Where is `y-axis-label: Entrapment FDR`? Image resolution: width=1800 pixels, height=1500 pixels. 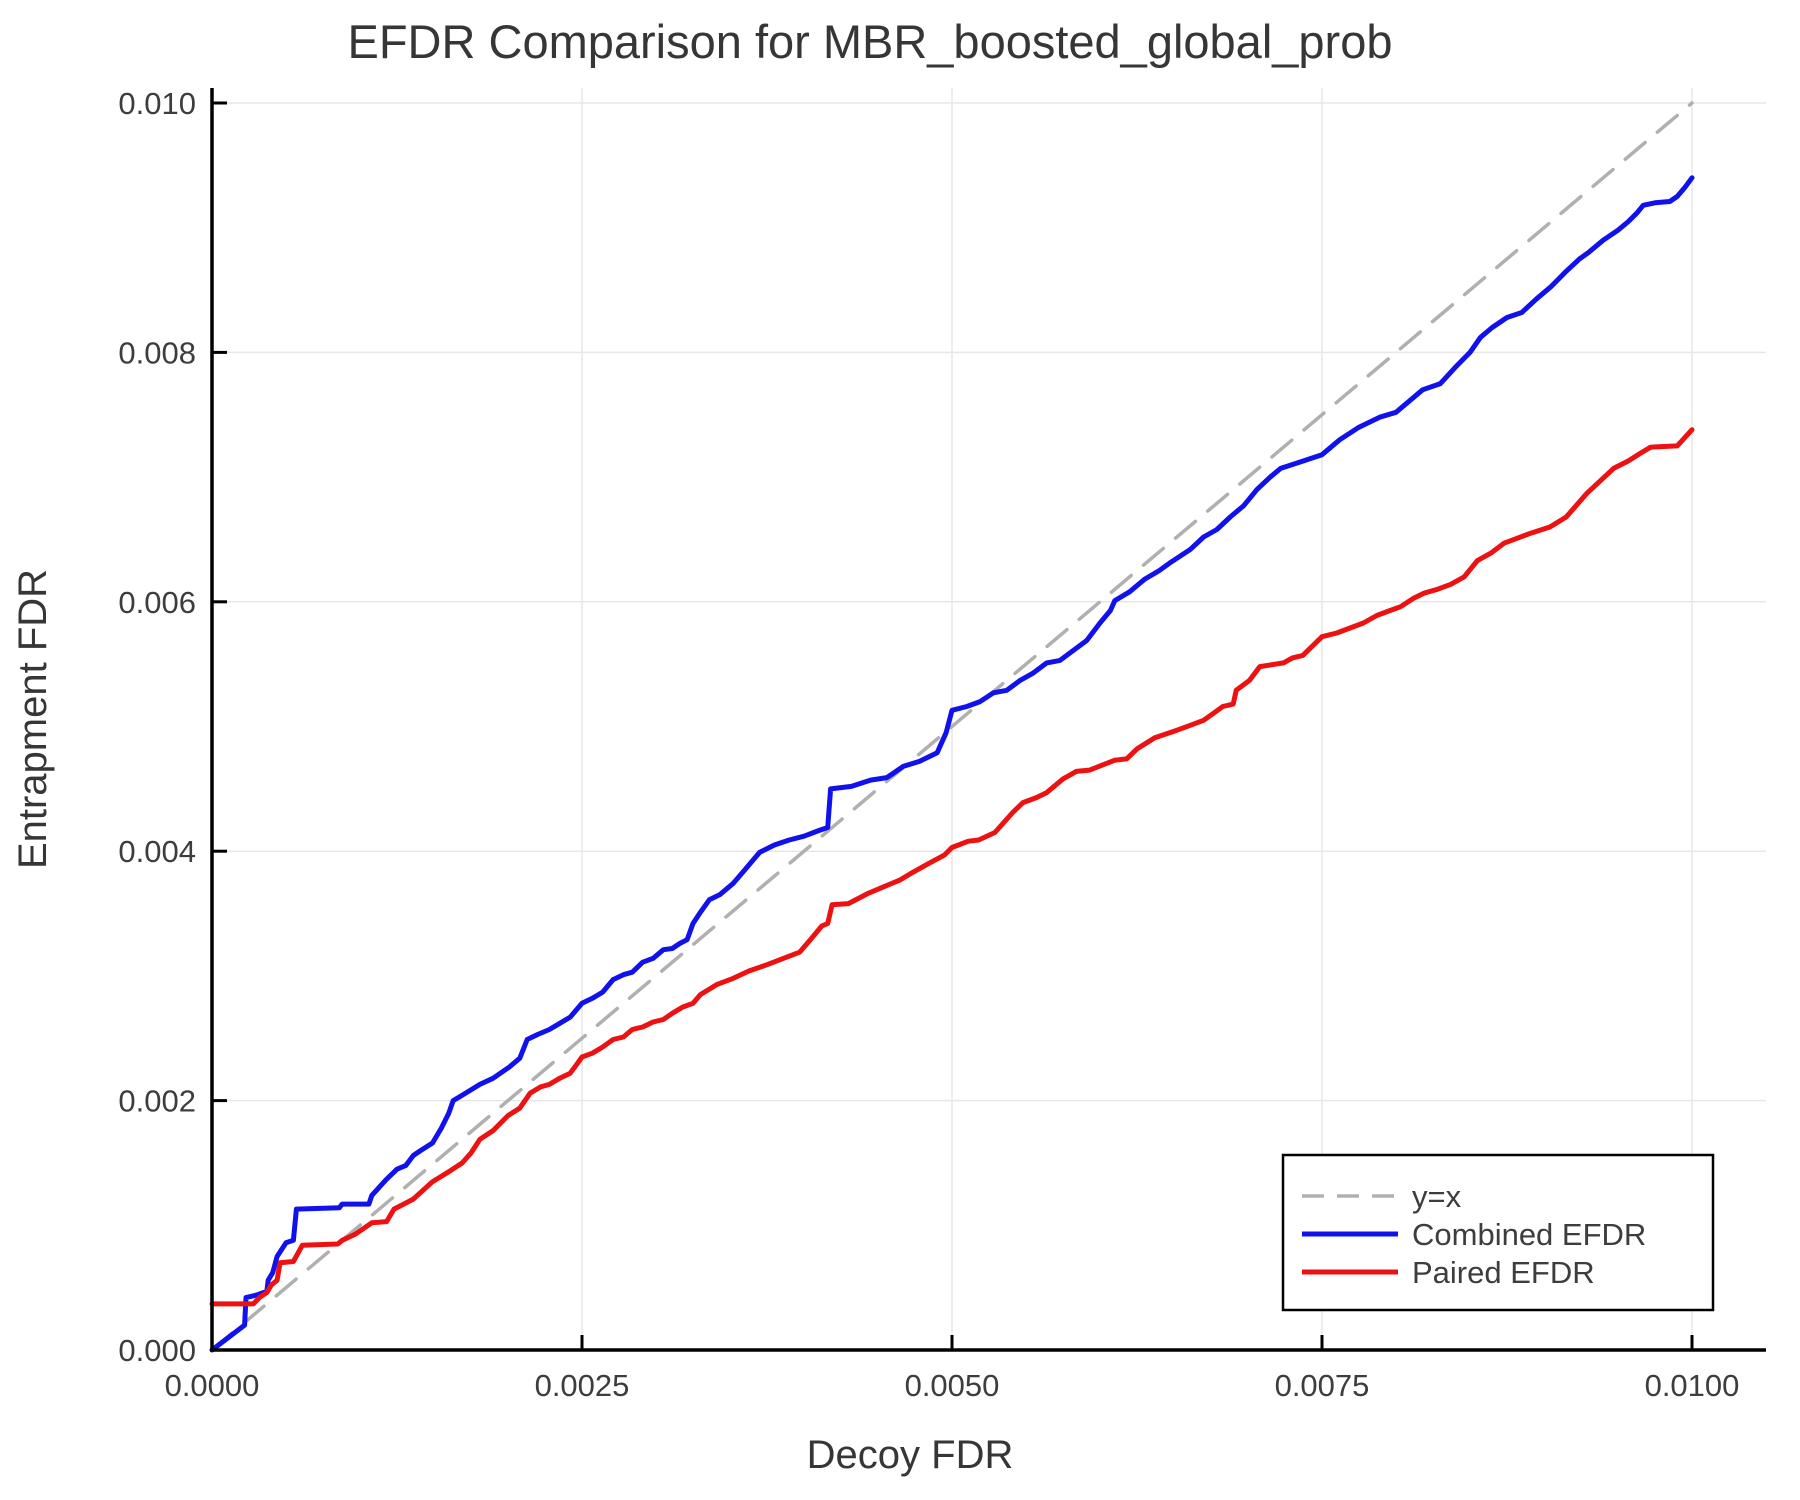 y-axis-label: Entrapment FDR is located at coordinates (33, 719).